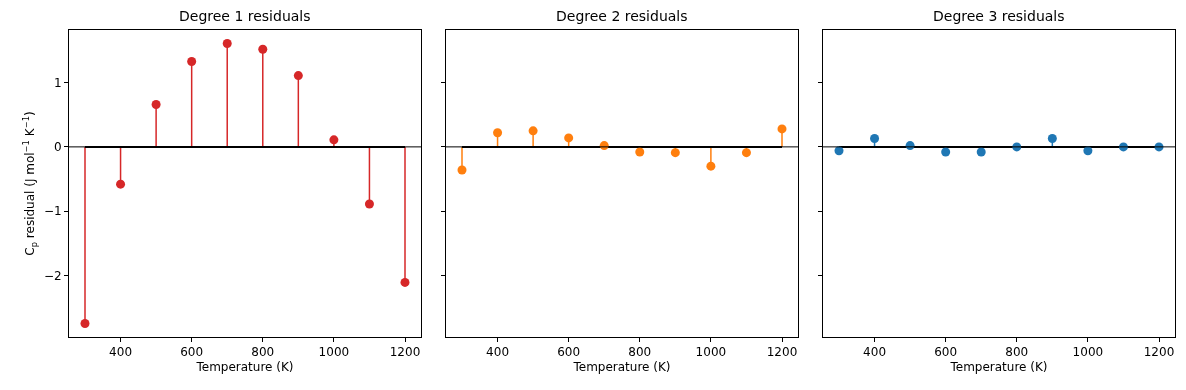 The image size is (1186, 390). What do you see at coordinates (999, 16) in the screenshot?
I see `chart-title: Degree 3 residuals` at bounding box center [999, 16].